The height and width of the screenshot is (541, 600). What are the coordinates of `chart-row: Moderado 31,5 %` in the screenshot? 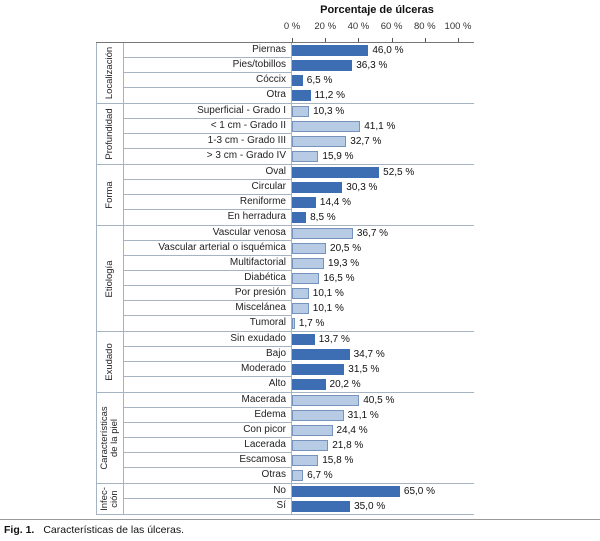 It's located at (299, 369).